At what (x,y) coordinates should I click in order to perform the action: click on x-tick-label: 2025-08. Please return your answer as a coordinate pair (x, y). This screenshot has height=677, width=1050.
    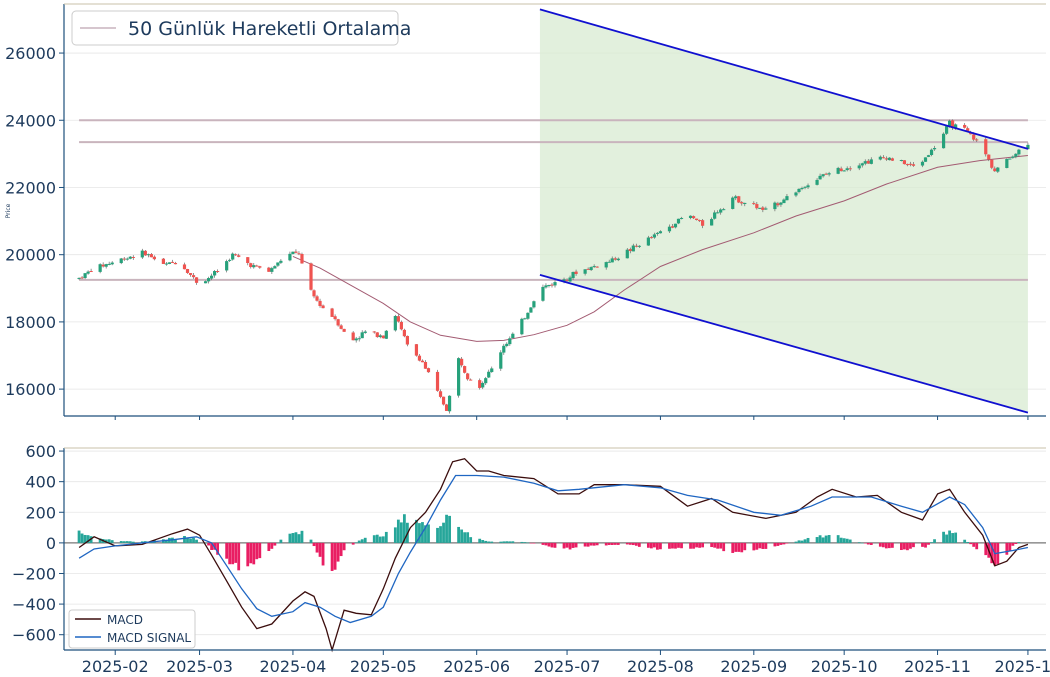
    Looking at the image, I should click on (660, 666).